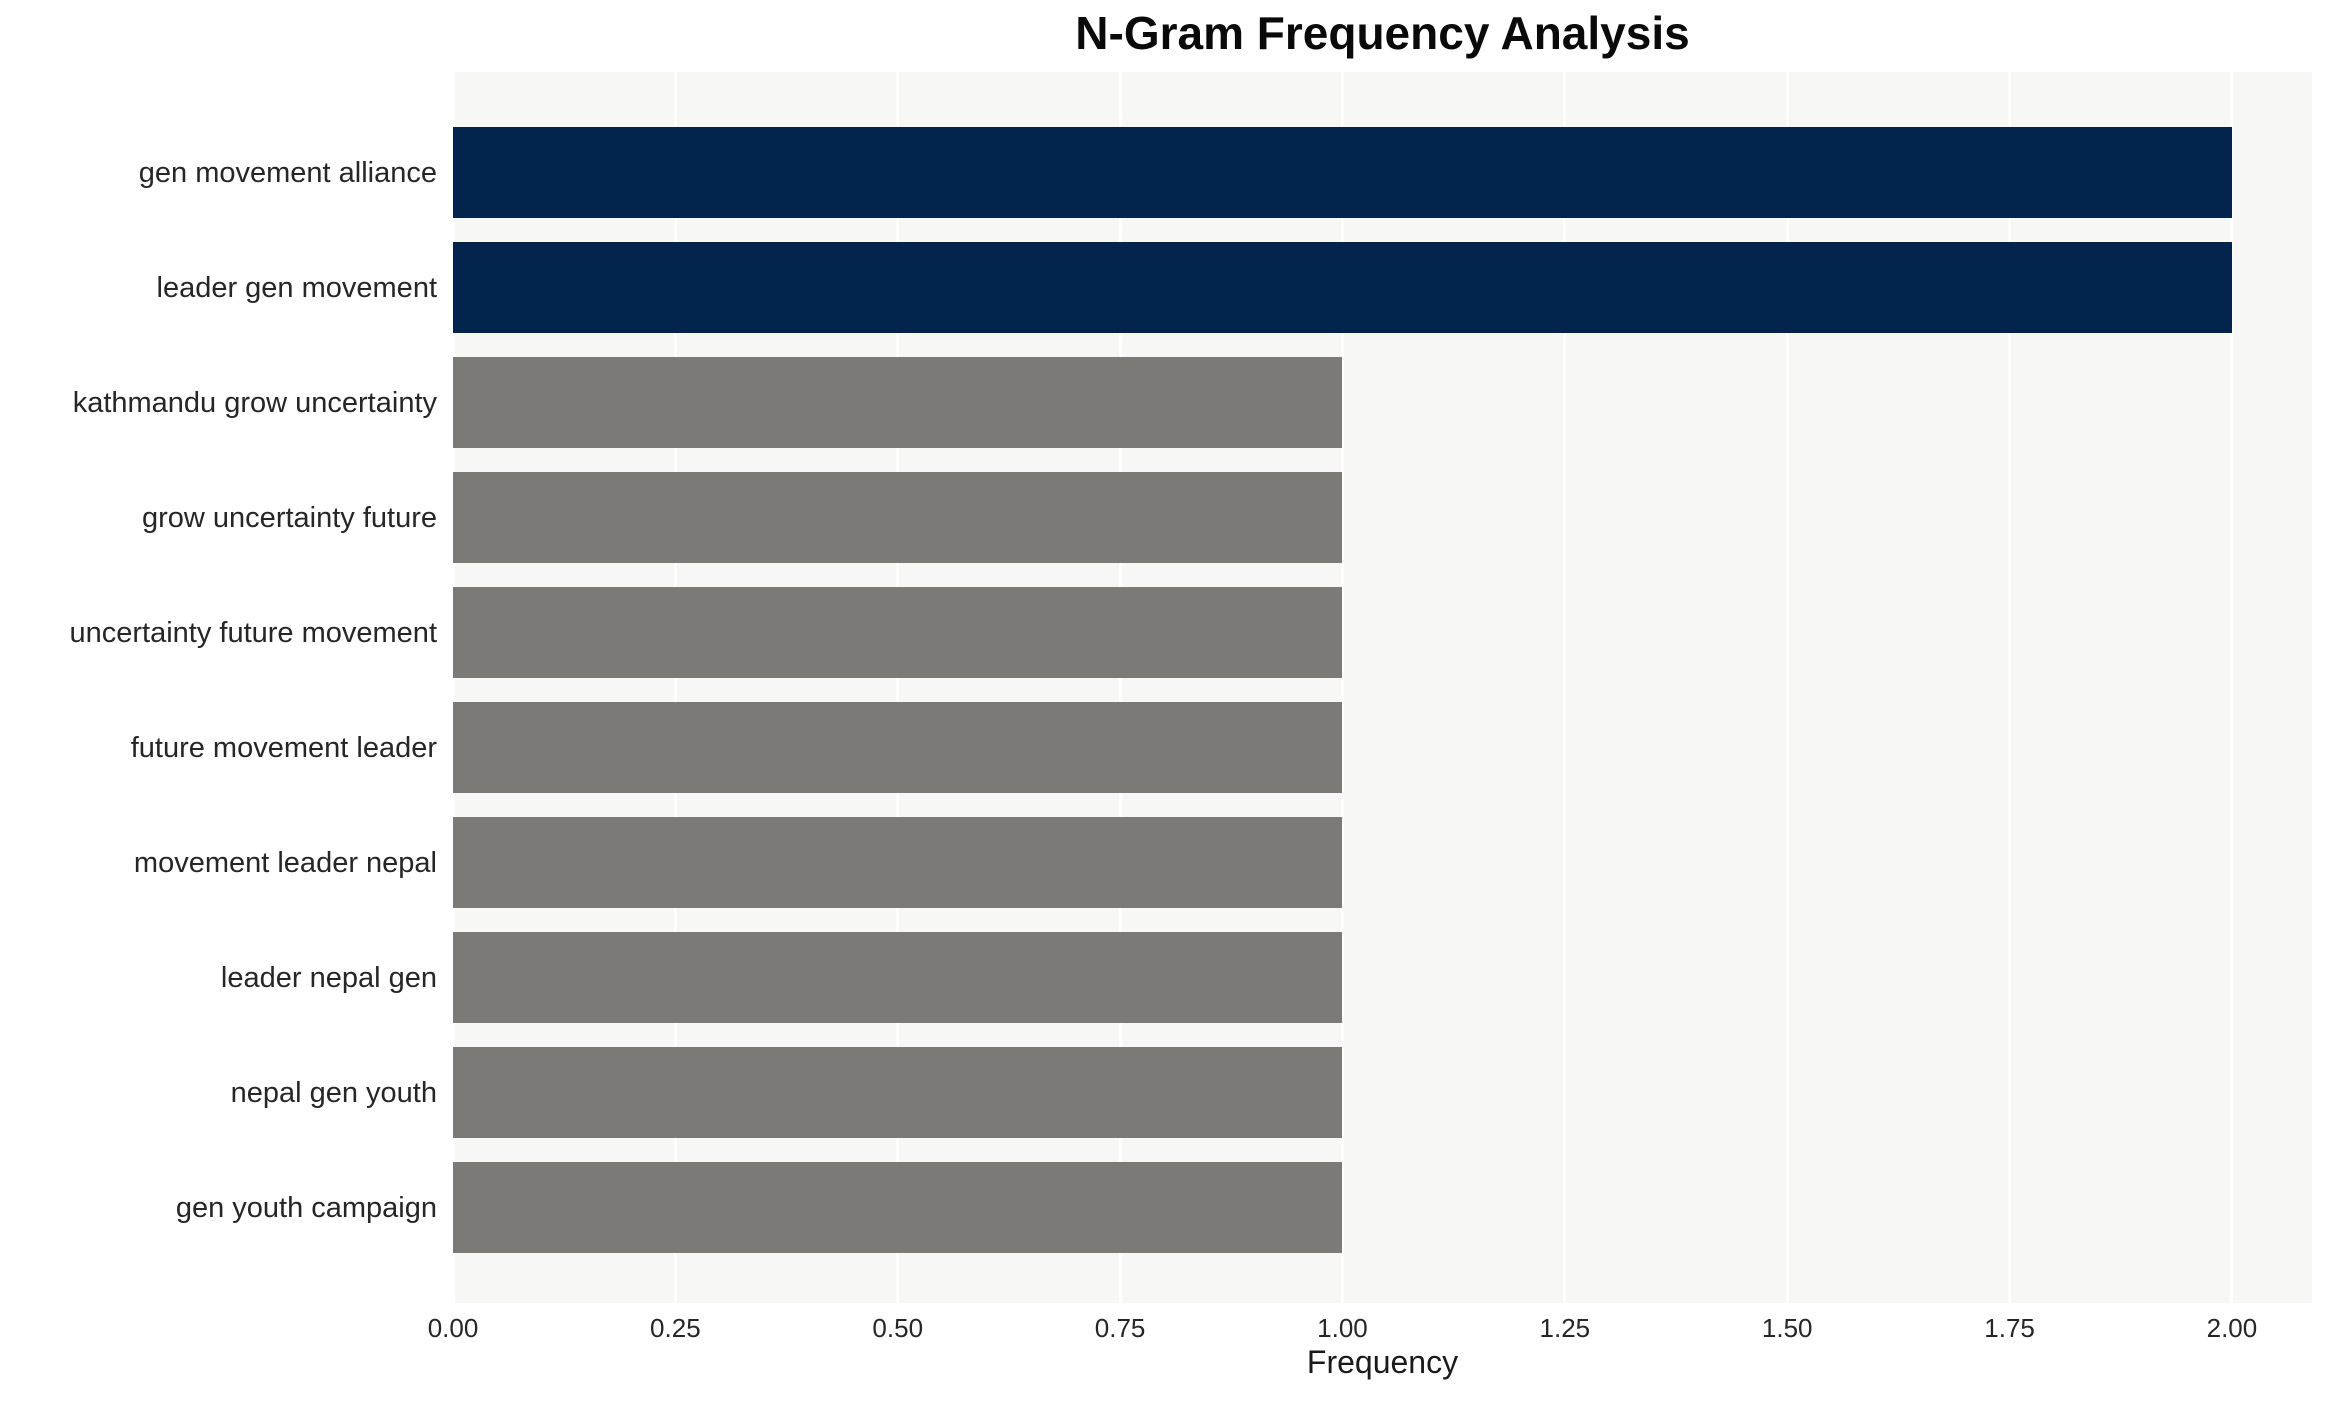 This screenshot has height=1402, width=2332. I want to click on bar-gen-youth-campaign, so click(898, 1207).